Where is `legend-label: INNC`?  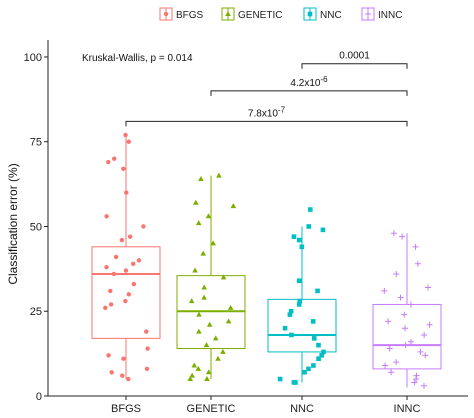 legend-label: INNC is located at coordinates (390, 15).